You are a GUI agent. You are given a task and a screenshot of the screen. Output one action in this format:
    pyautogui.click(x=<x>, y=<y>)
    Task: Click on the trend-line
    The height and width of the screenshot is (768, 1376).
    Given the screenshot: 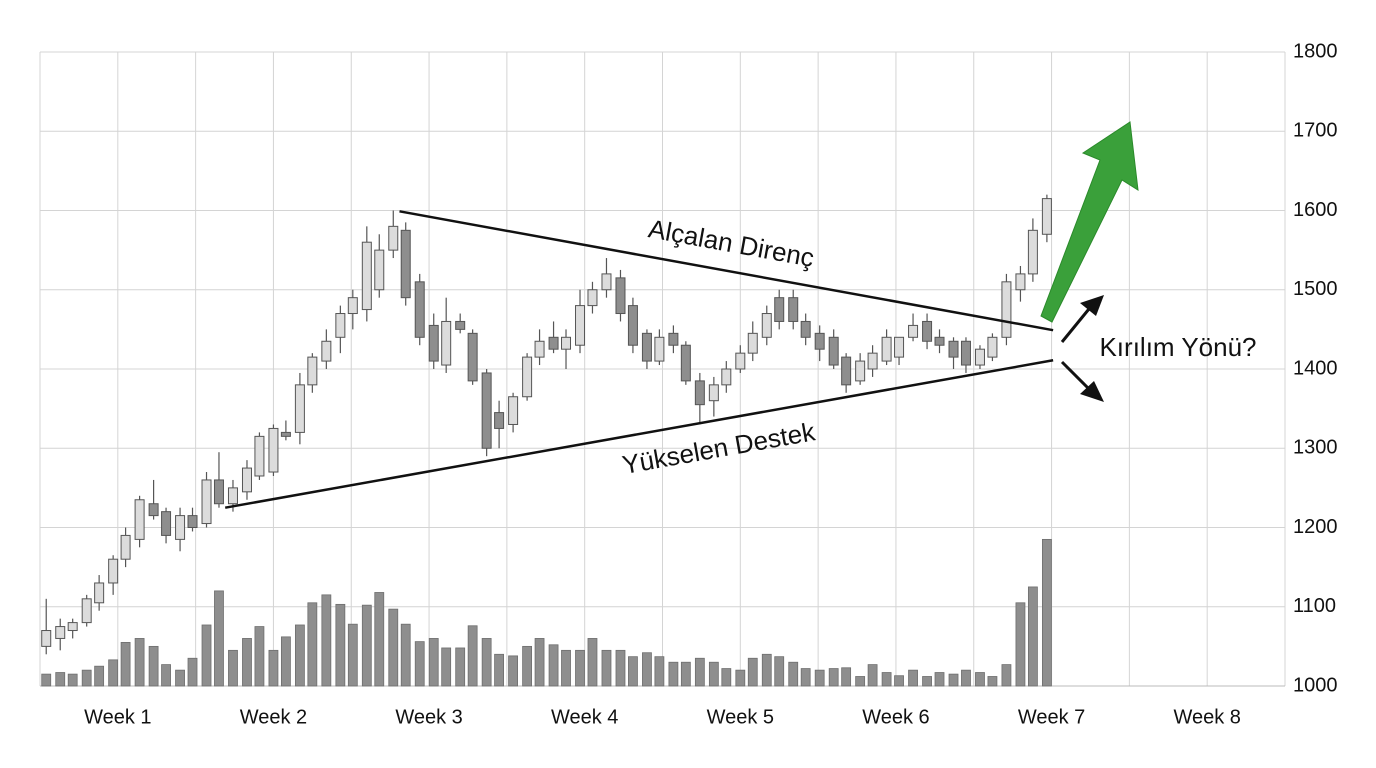 What is the action you would take?
    pyautogui.click(x=726, y=271)
    